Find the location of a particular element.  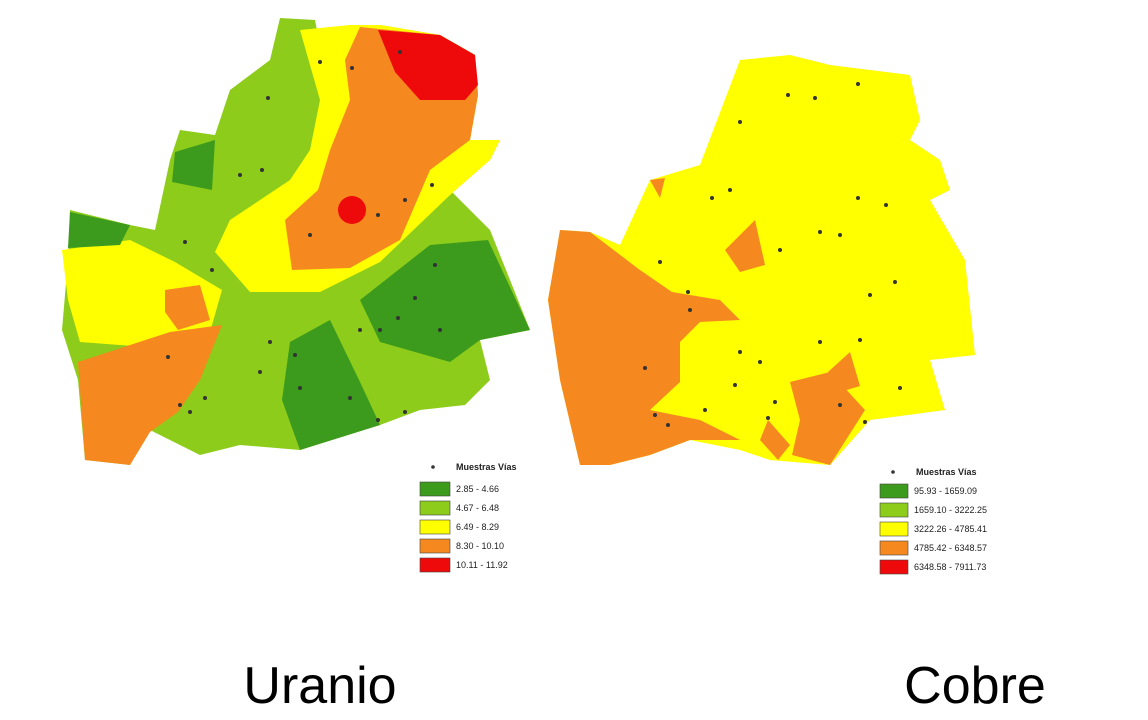

legend-label: 2.85 - 4.66 is located at coordinates (477, 489).